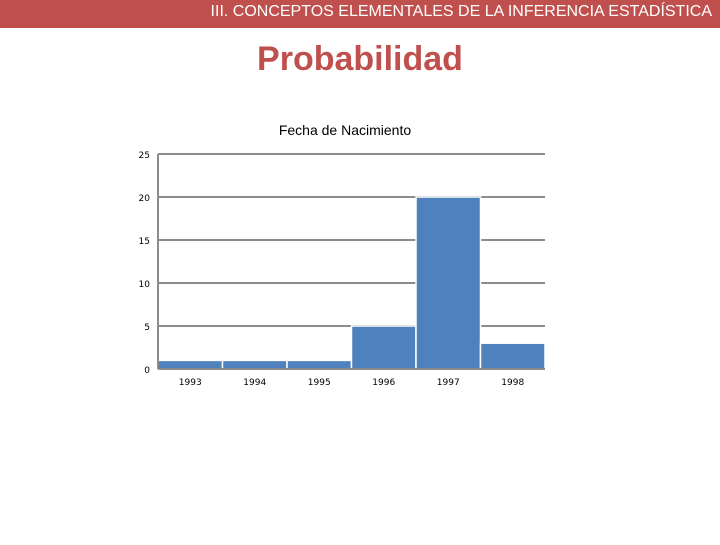  I want to click on x-tick-label: 1997, so click(448, 383).